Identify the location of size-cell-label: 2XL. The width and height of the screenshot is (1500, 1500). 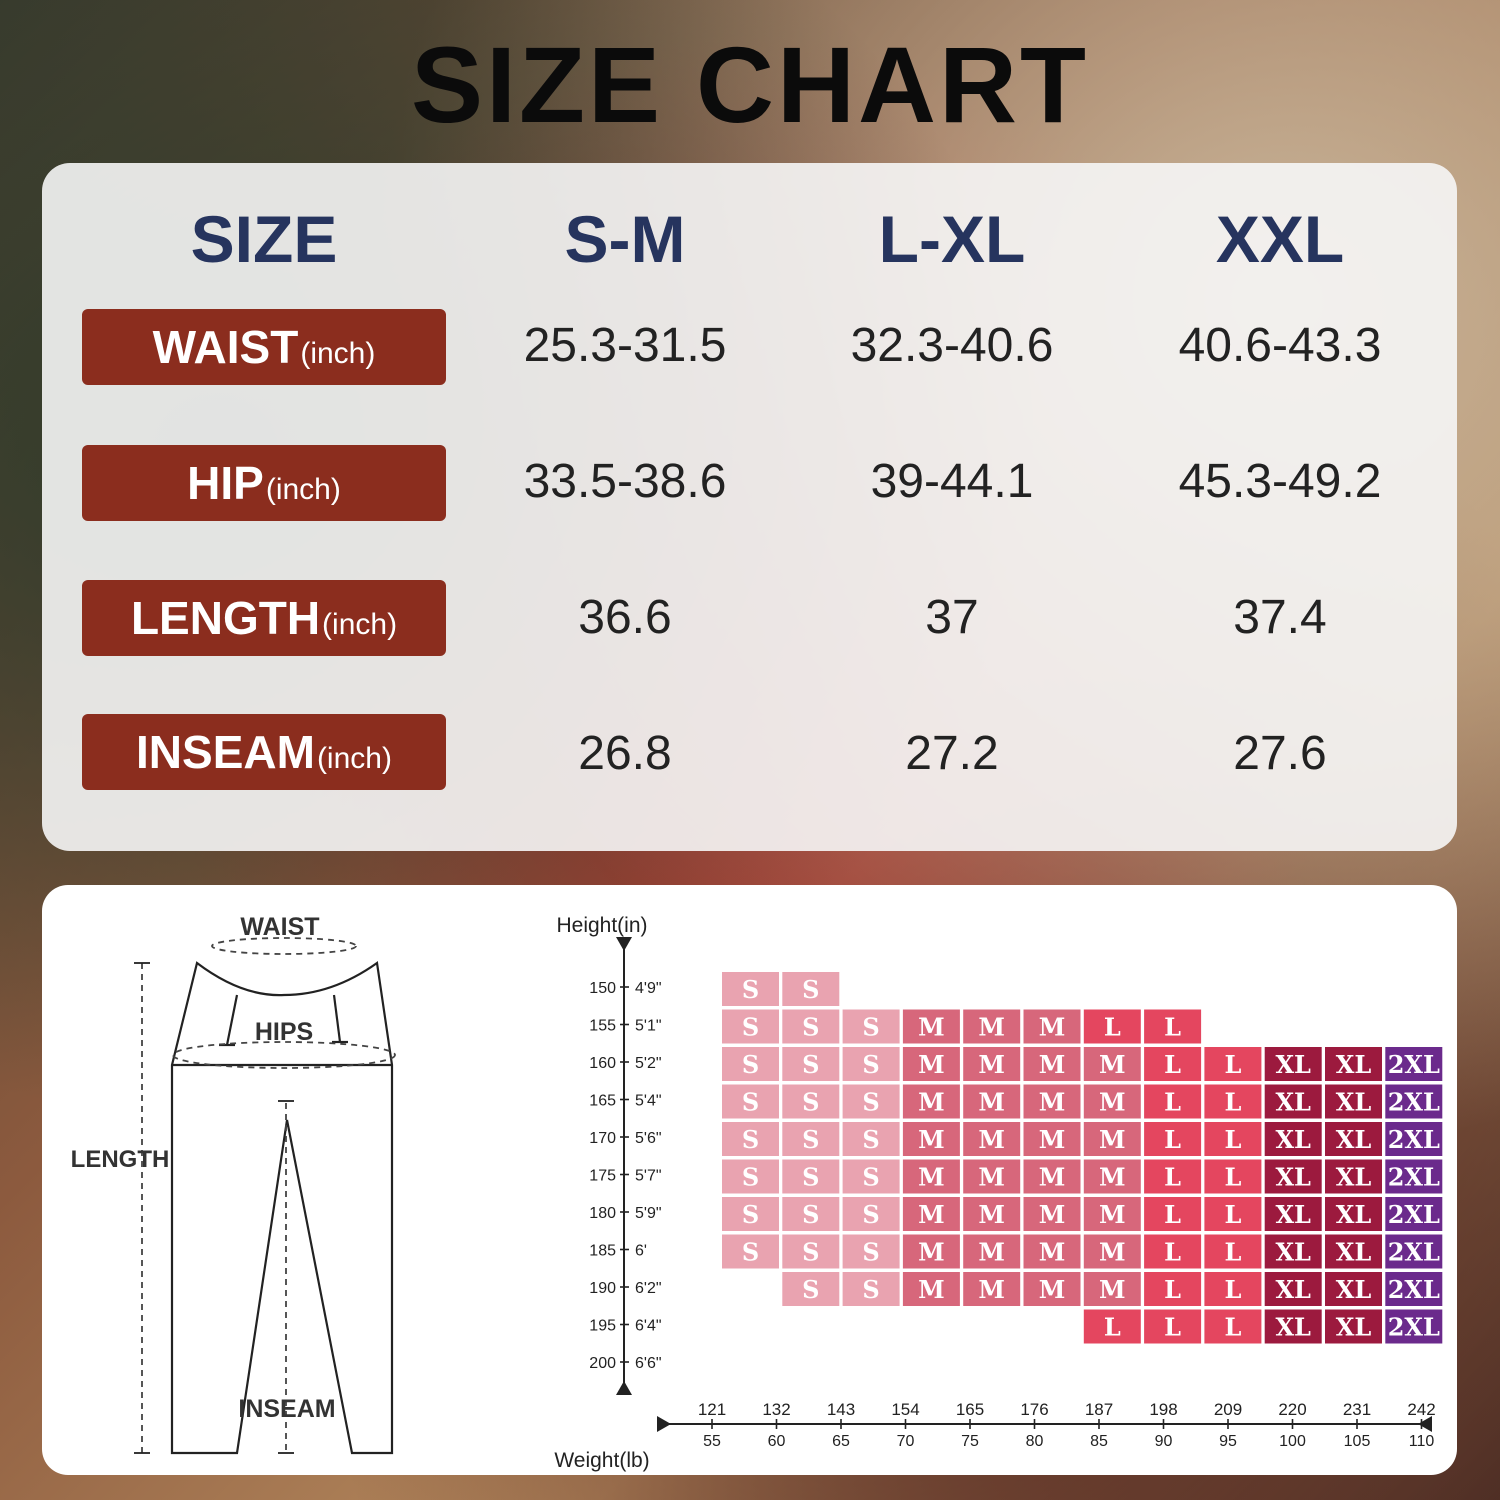
(1414, 1327).